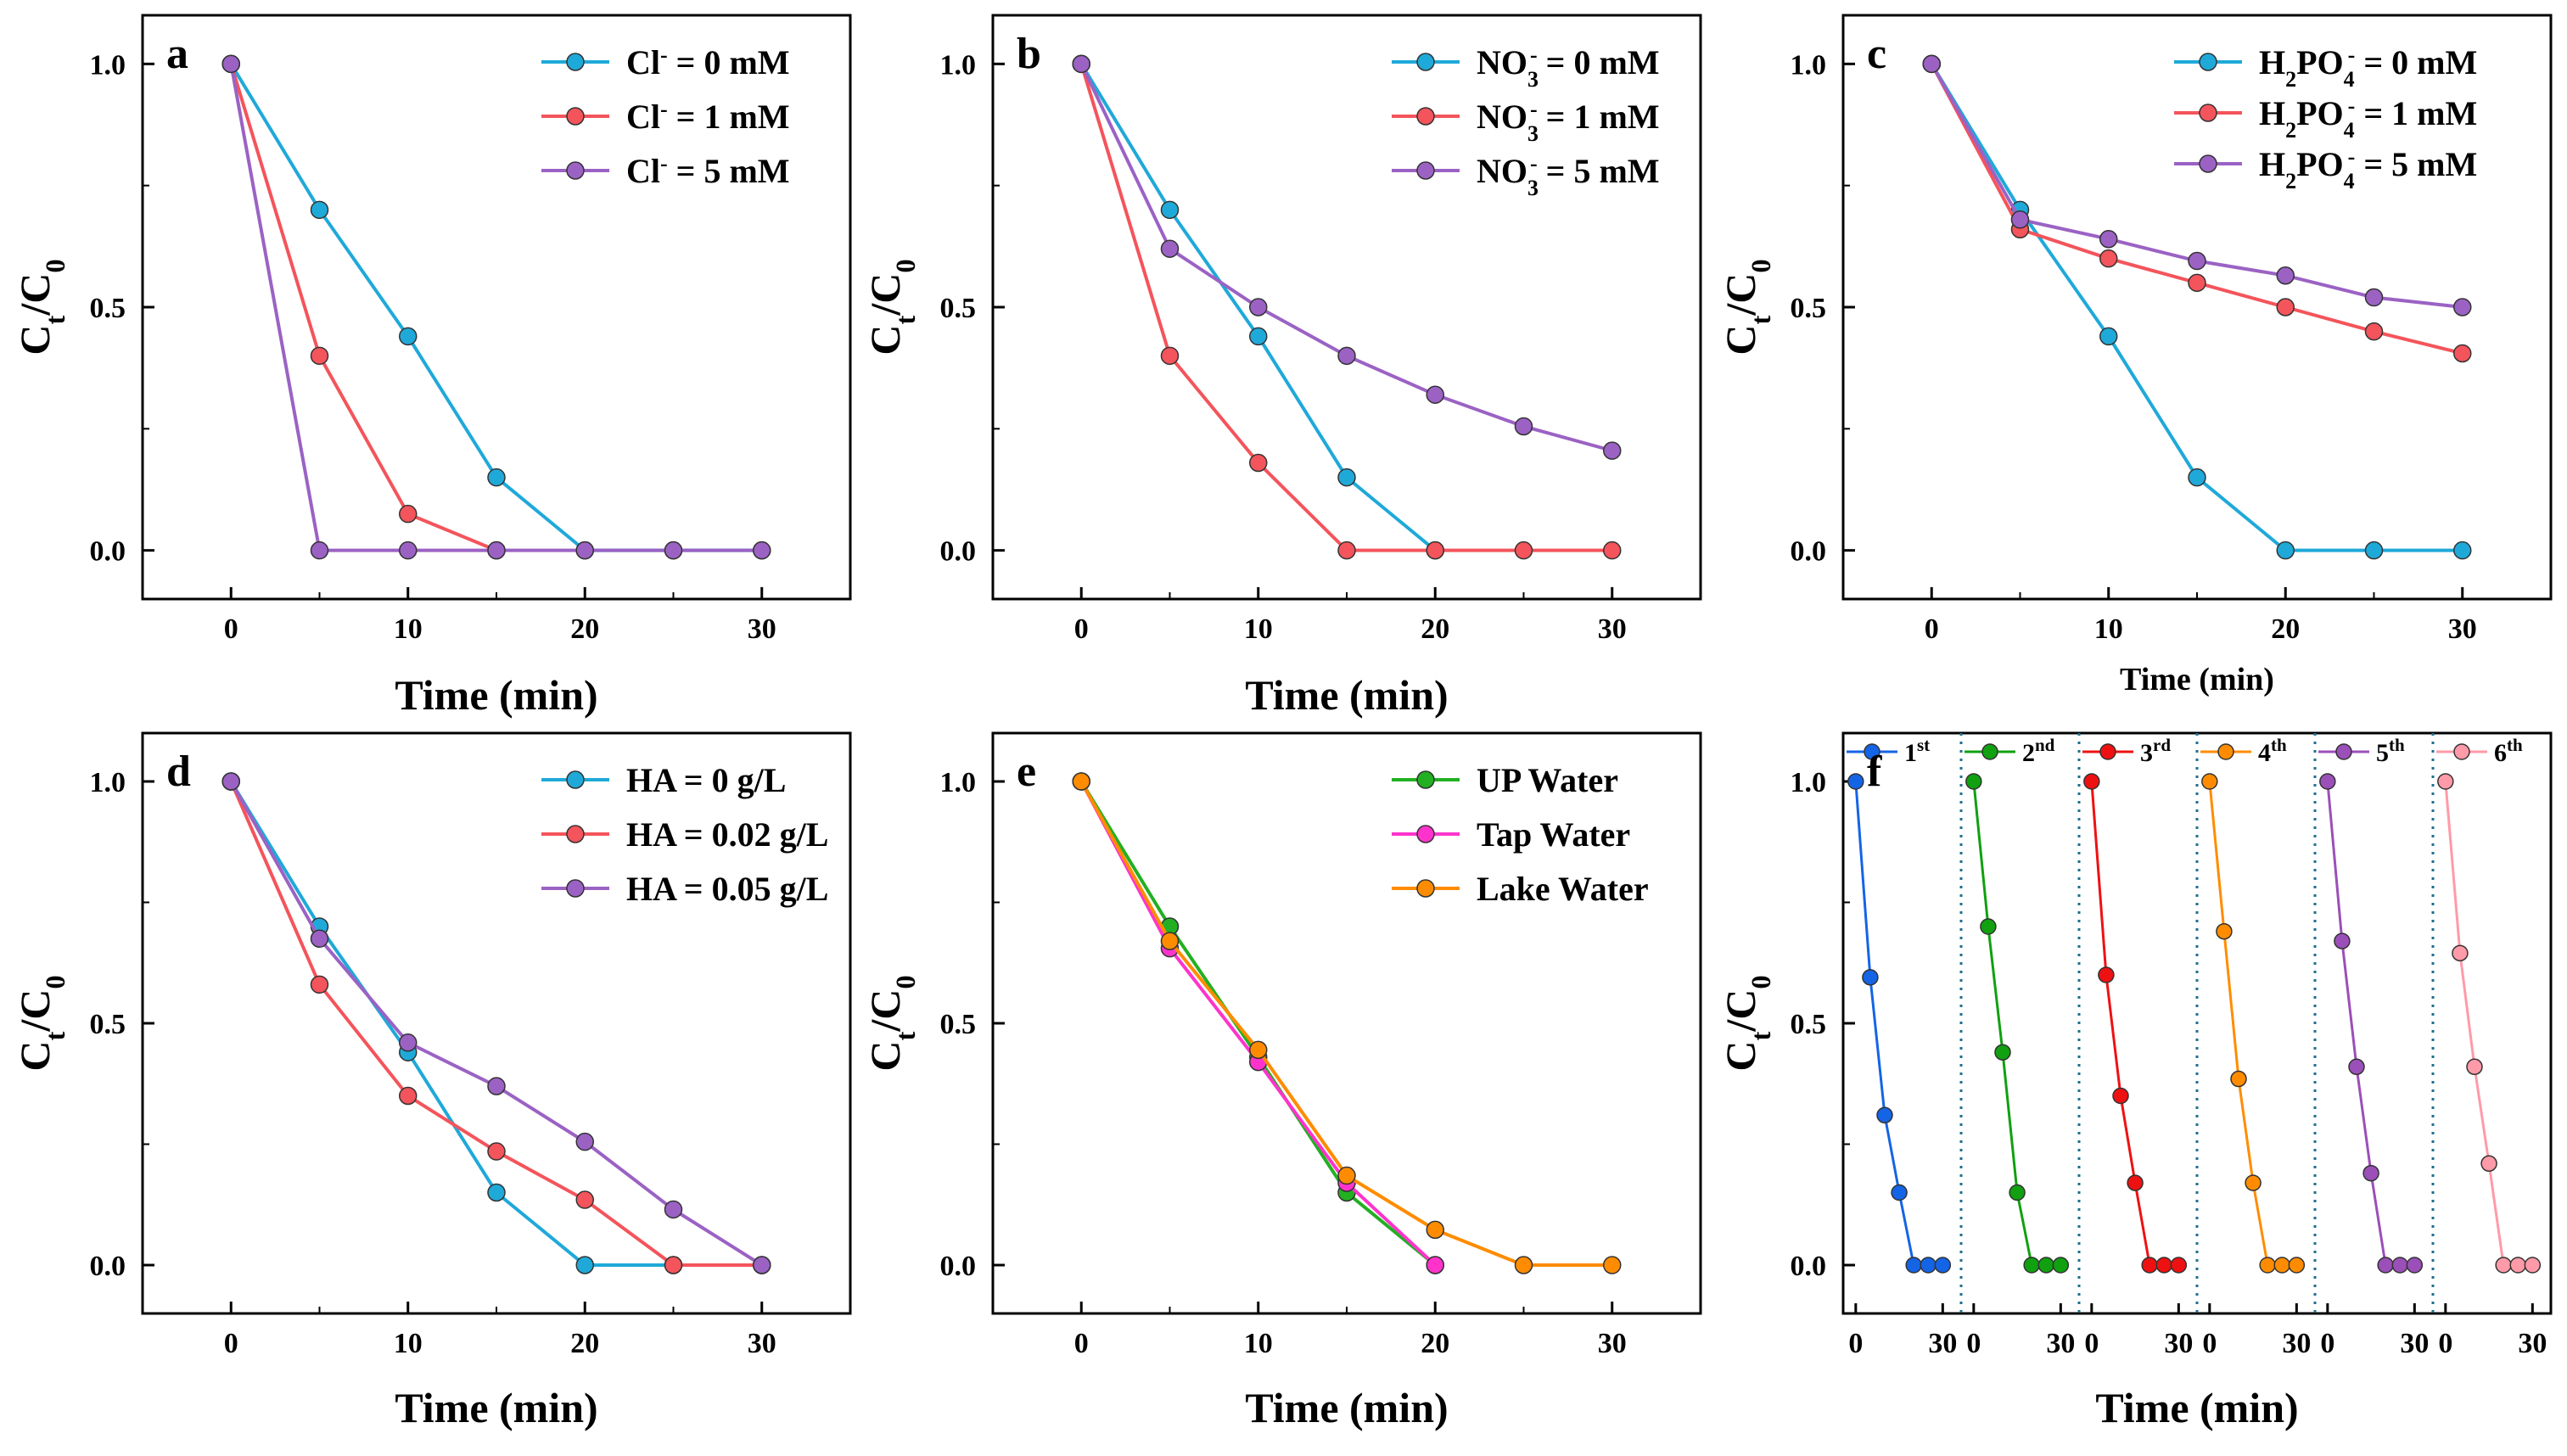 The height and width of the screenshot is (1456, 2567). I want to click on cycle-number: 6, so click(2500, 753).